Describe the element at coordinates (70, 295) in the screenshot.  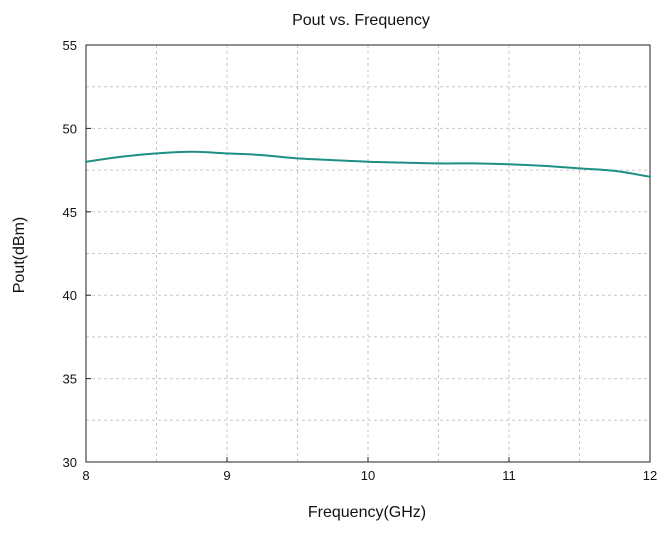
I see `y-tick-label: 40` at that location.